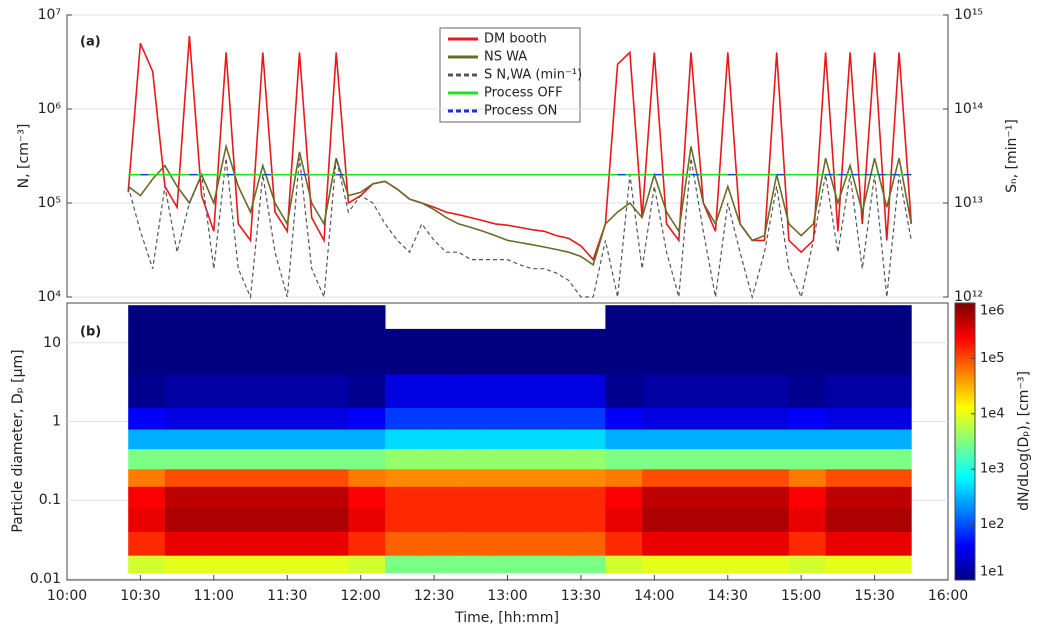  Describe the element at coordinates (992, 572) in the screenshot. I see `colorbar-tick-label: 1e1` at that location.